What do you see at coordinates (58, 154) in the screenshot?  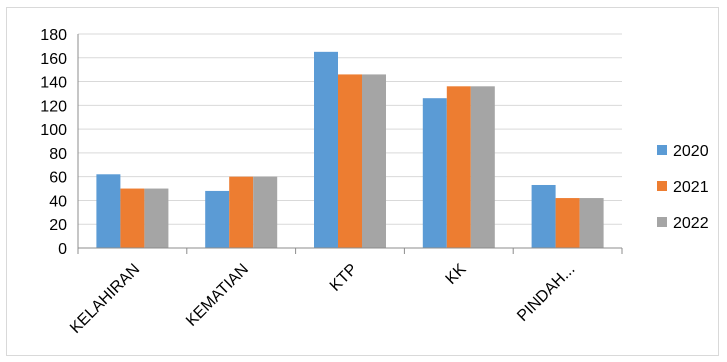 I see `y-tick-label: 80` at bounding box center [58, 154].